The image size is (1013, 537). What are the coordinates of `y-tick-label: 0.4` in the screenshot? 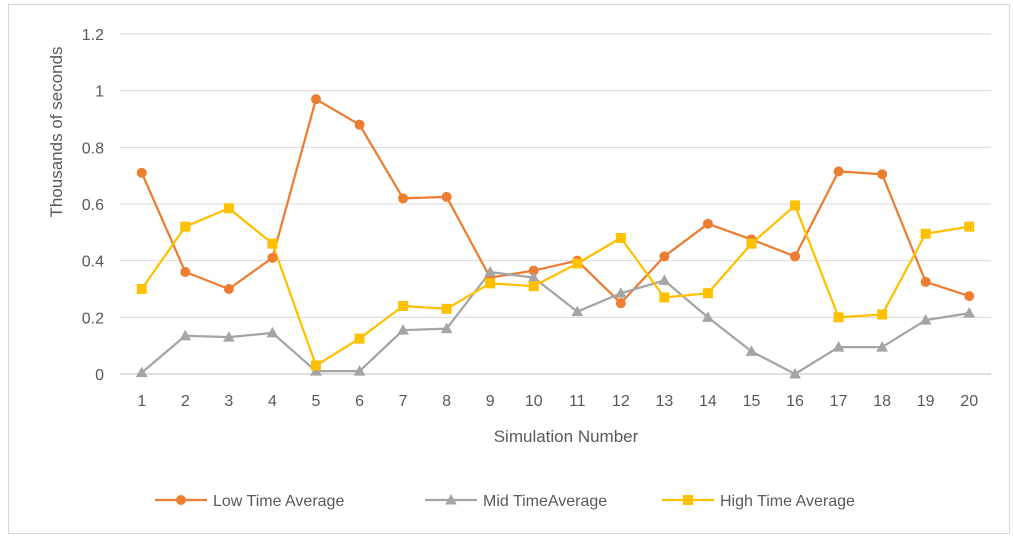 It's located at (93, 262).